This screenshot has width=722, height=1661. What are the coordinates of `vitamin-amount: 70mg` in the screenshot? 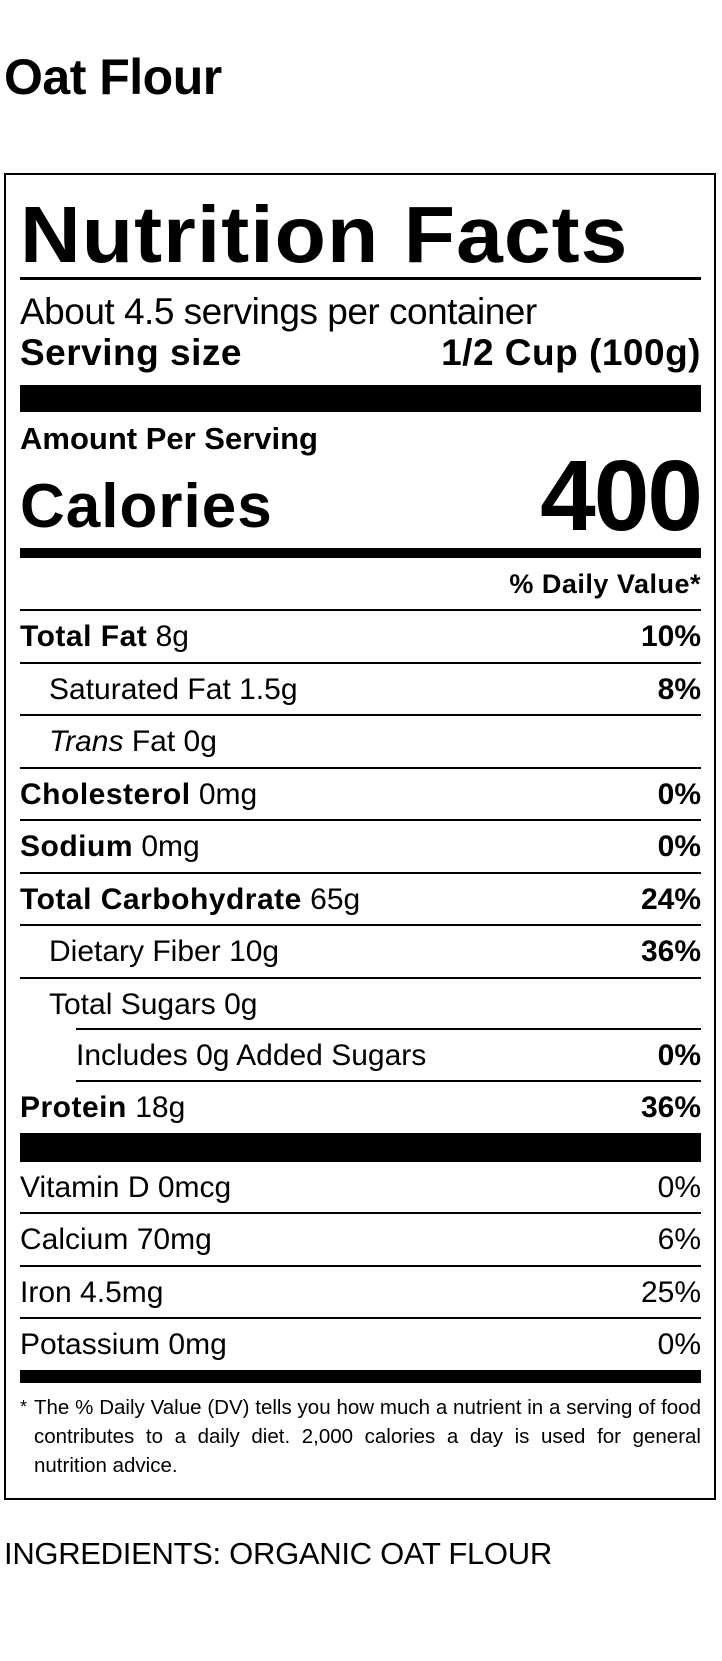 It's located at (174, 1239).